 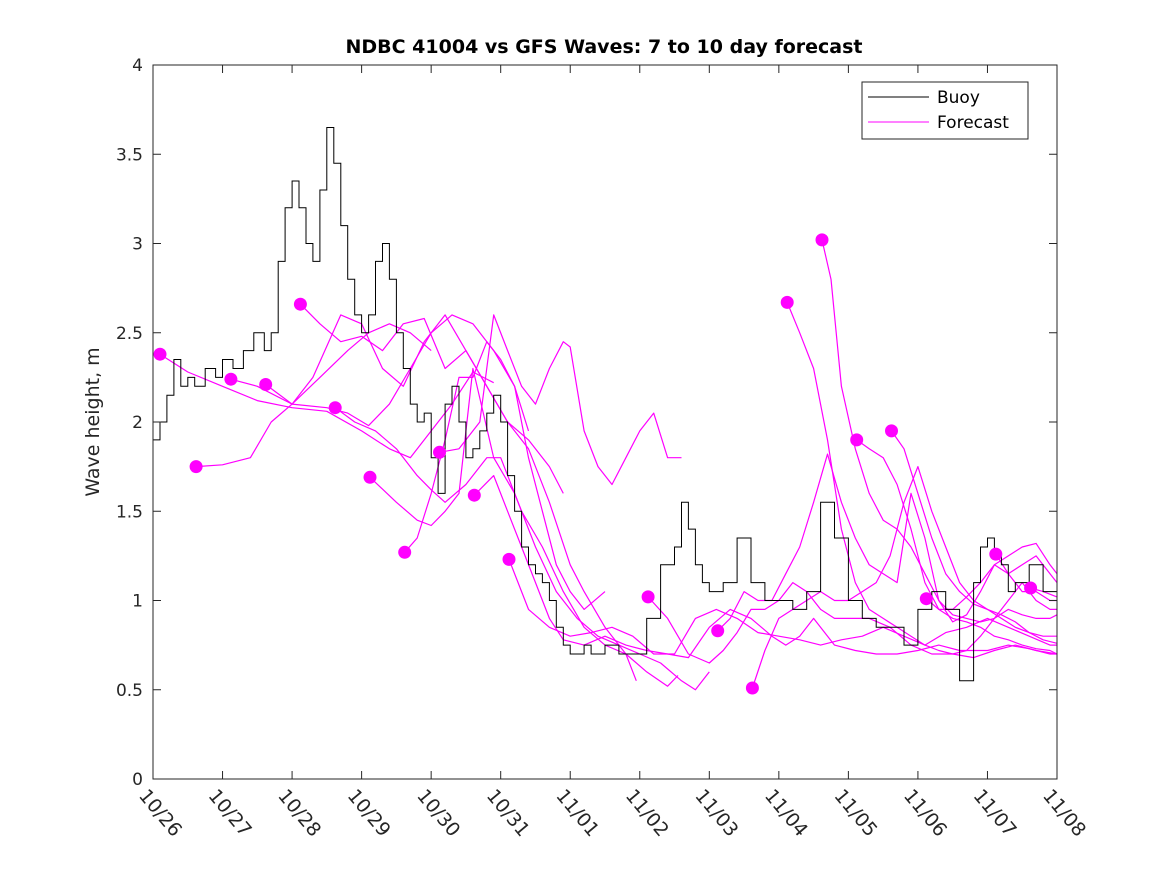 I want to click on y-tick-label: 3.5, so click(x=129, y=155).